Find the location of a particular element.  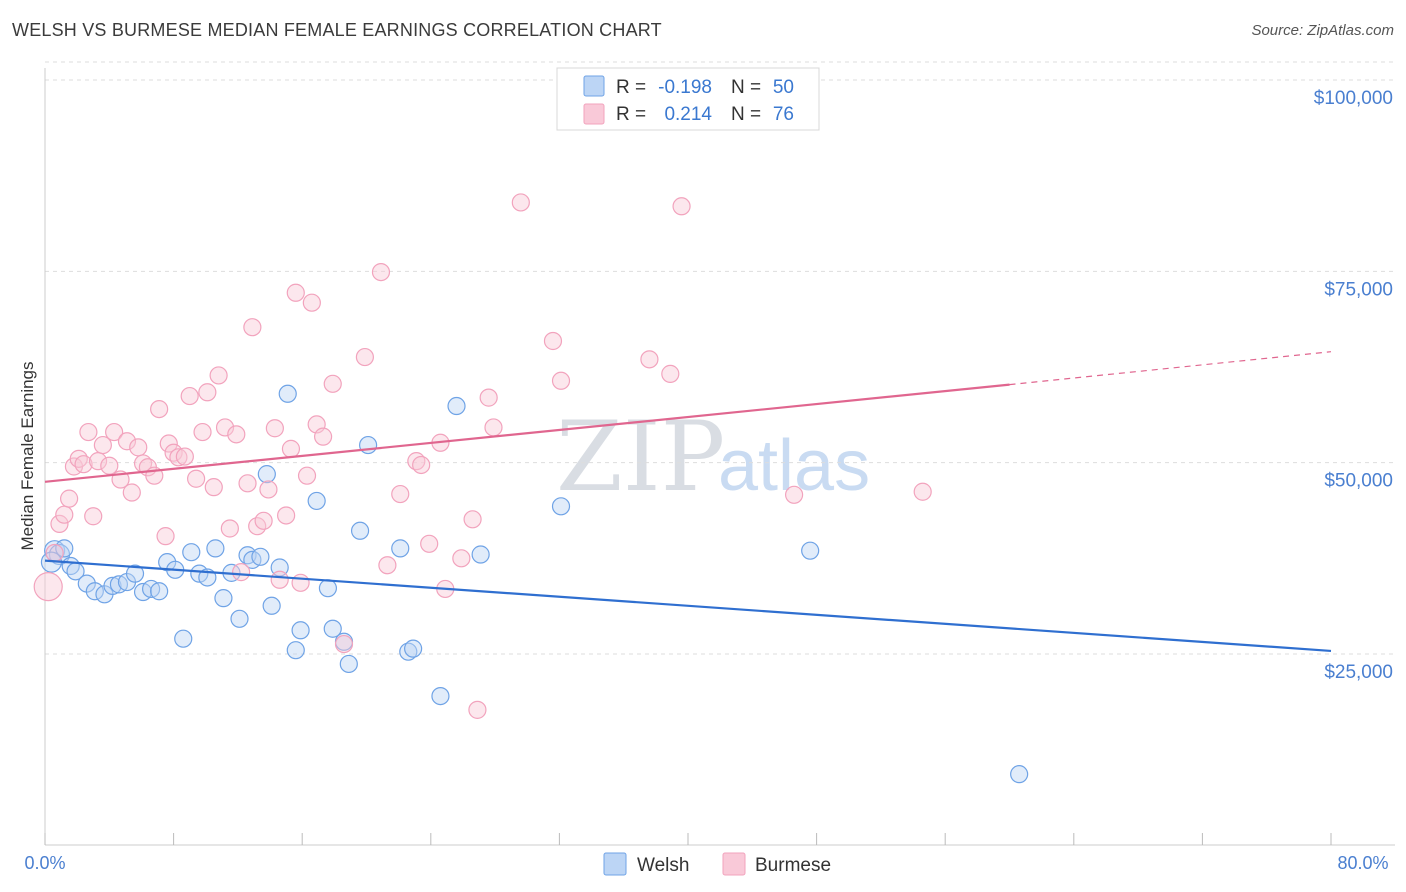

watermark-atlas: atlas is located at coordinates (794, 466).